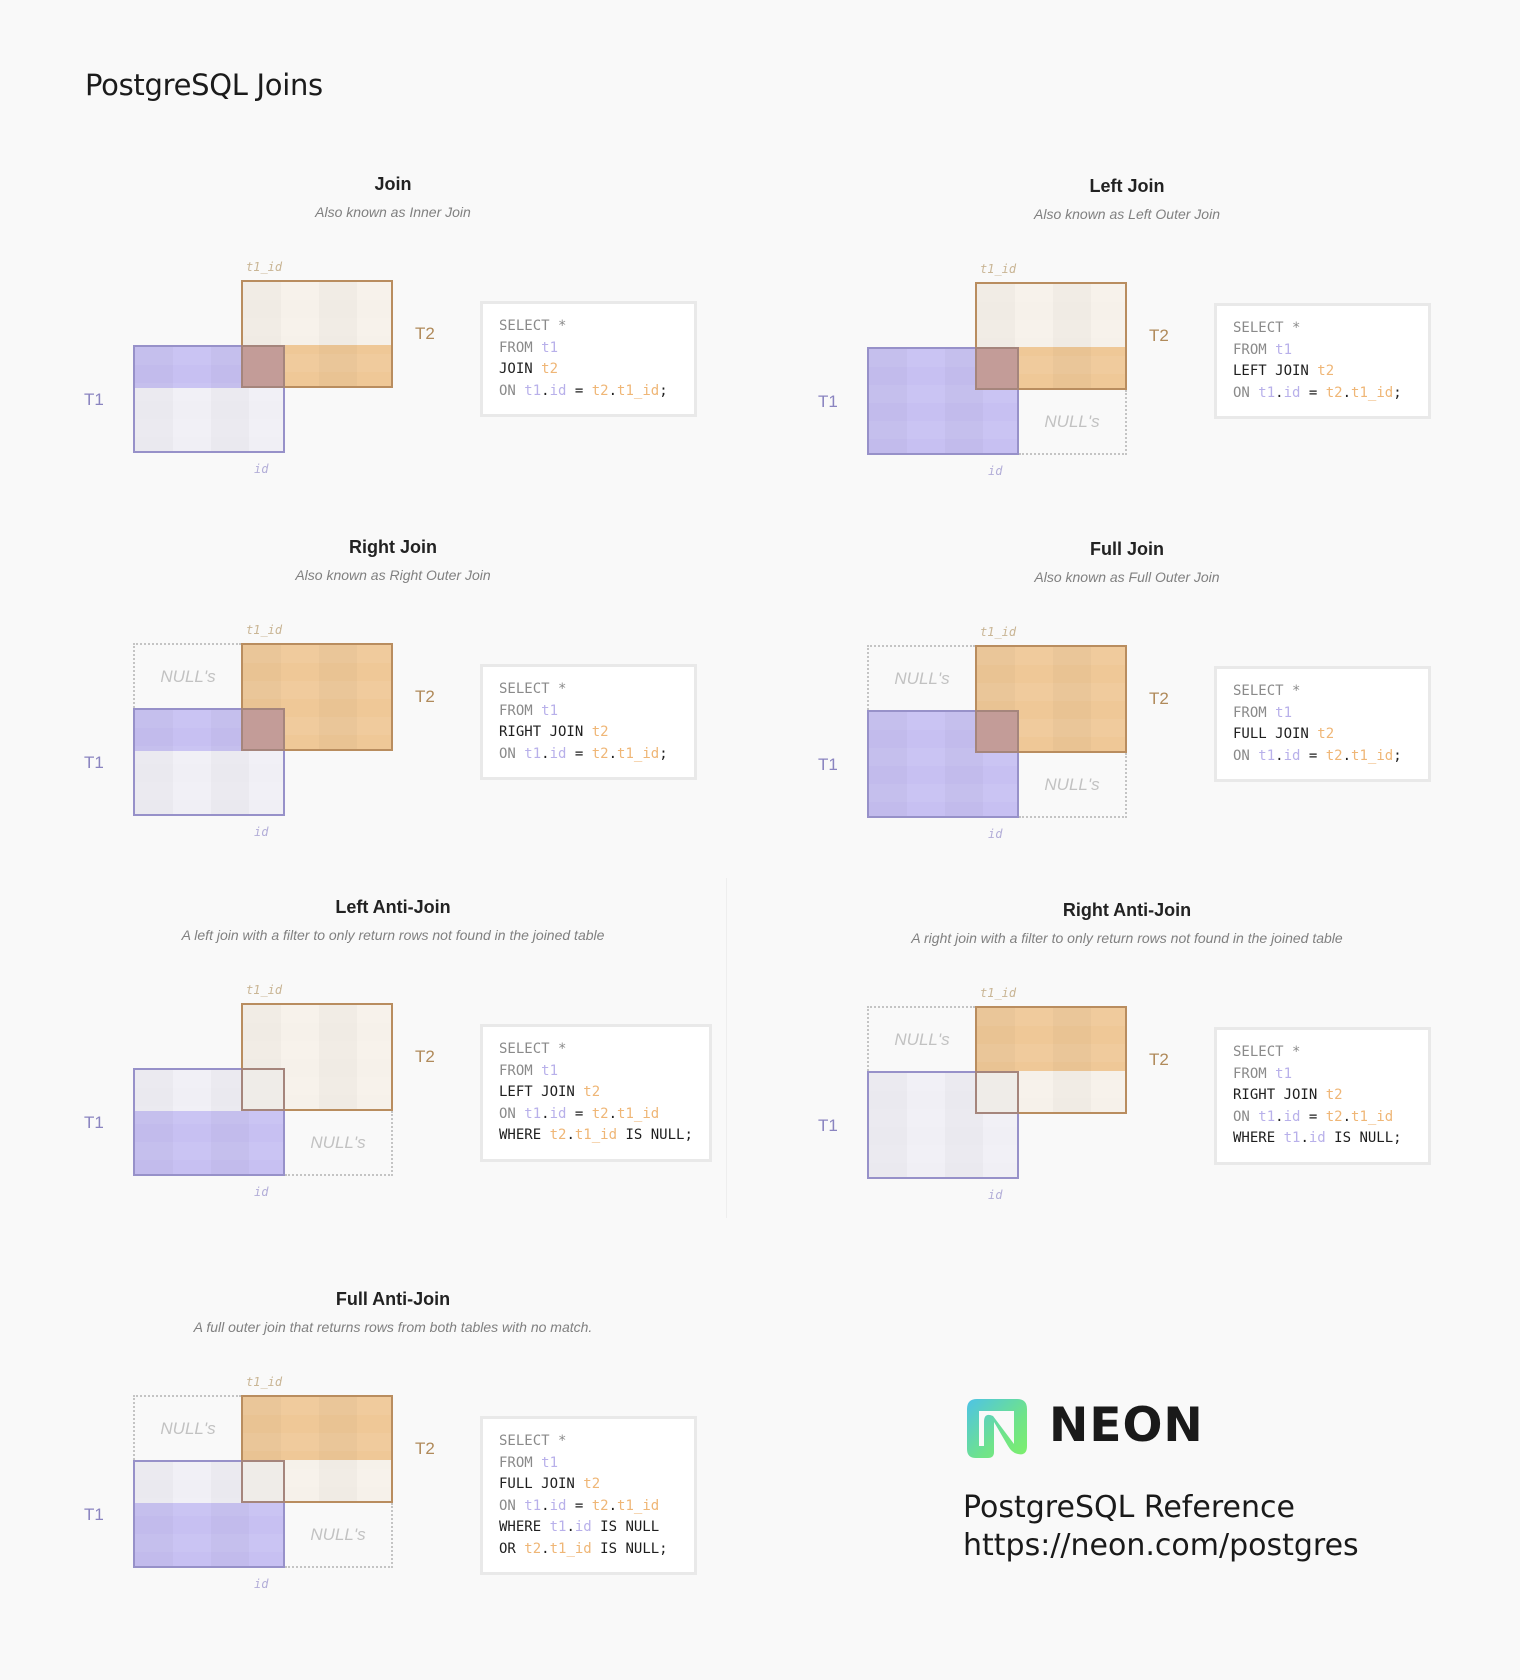  I want to click on sql-token: RIGHT JOIN, so click(1279, 1095).